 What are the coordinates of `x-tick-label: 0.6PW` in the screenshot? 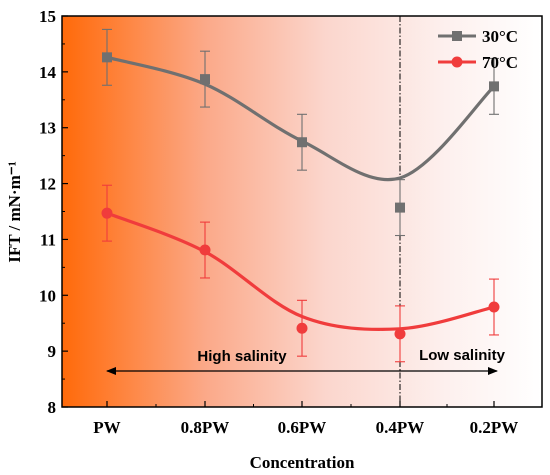 It's located at (302, 427).